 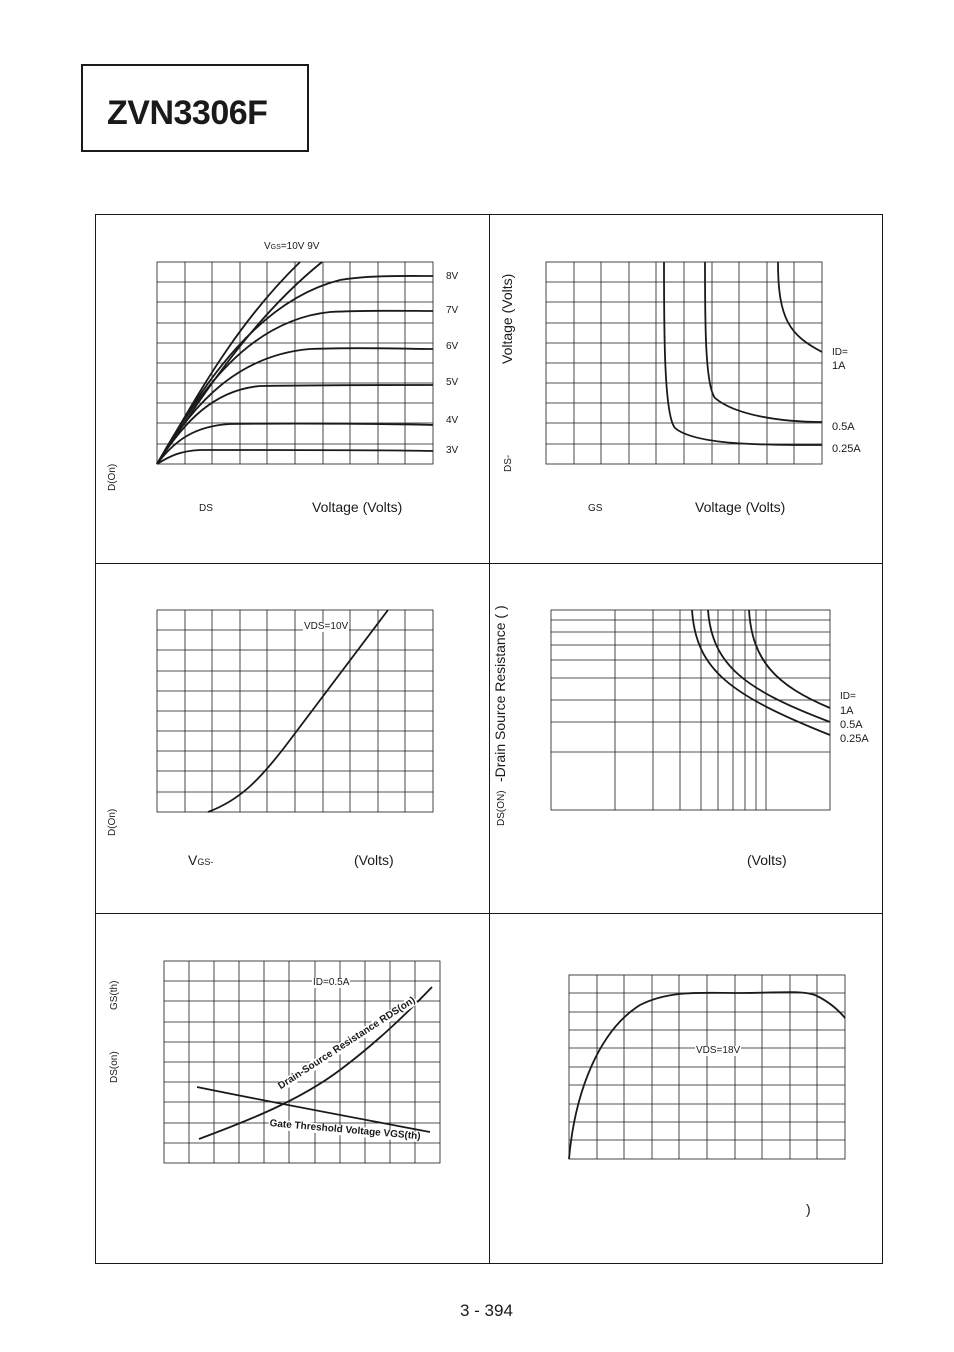 I want to click on curve-vgs-5v, so click(x=295, y=424).